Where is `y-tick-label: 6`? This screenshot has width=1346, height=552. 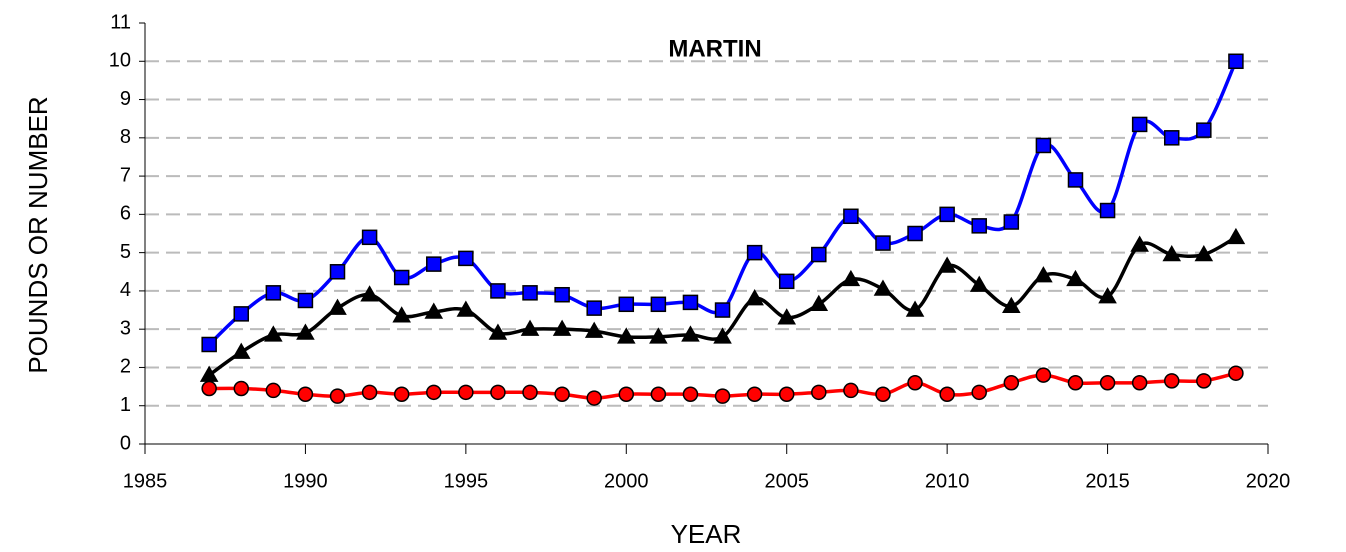
y-tick-label: 6 is located at coordinates (125, 214).